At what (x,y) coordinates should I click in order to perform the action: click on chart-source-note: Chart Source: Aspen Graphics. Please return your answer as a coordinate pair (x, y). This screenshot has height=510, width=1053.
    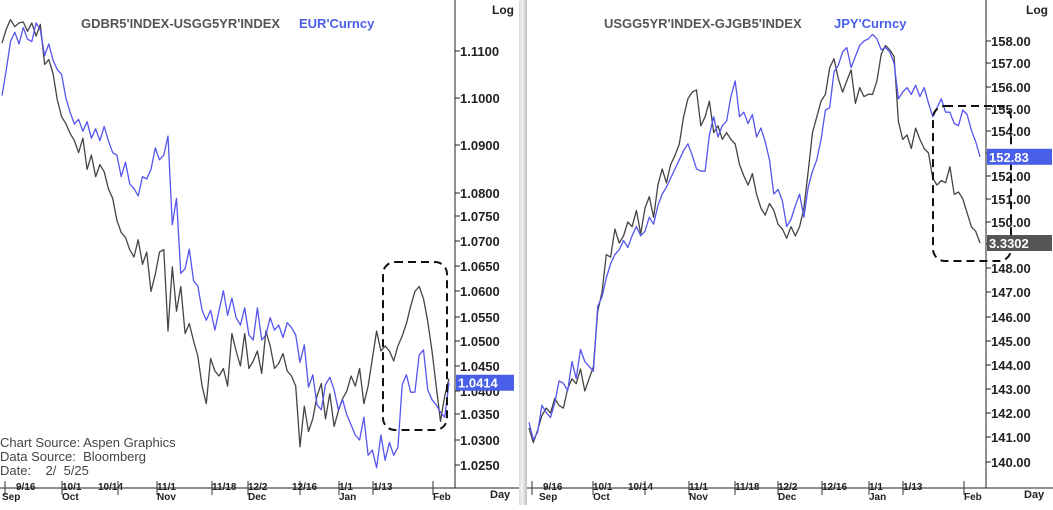
    Looking at the image, I should click on (88, 442).